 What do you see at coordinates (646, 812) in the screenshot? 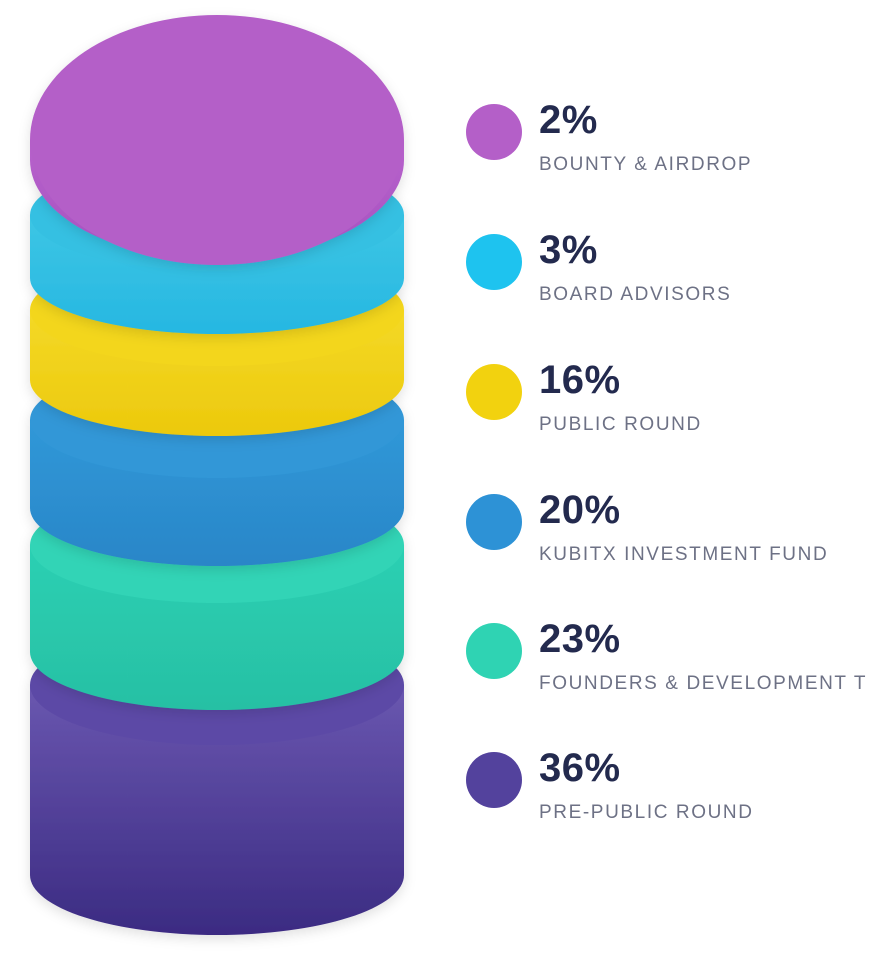
I see `legend-label: PRE-PUBLIC ROUND` at bounding box center [646, 812].